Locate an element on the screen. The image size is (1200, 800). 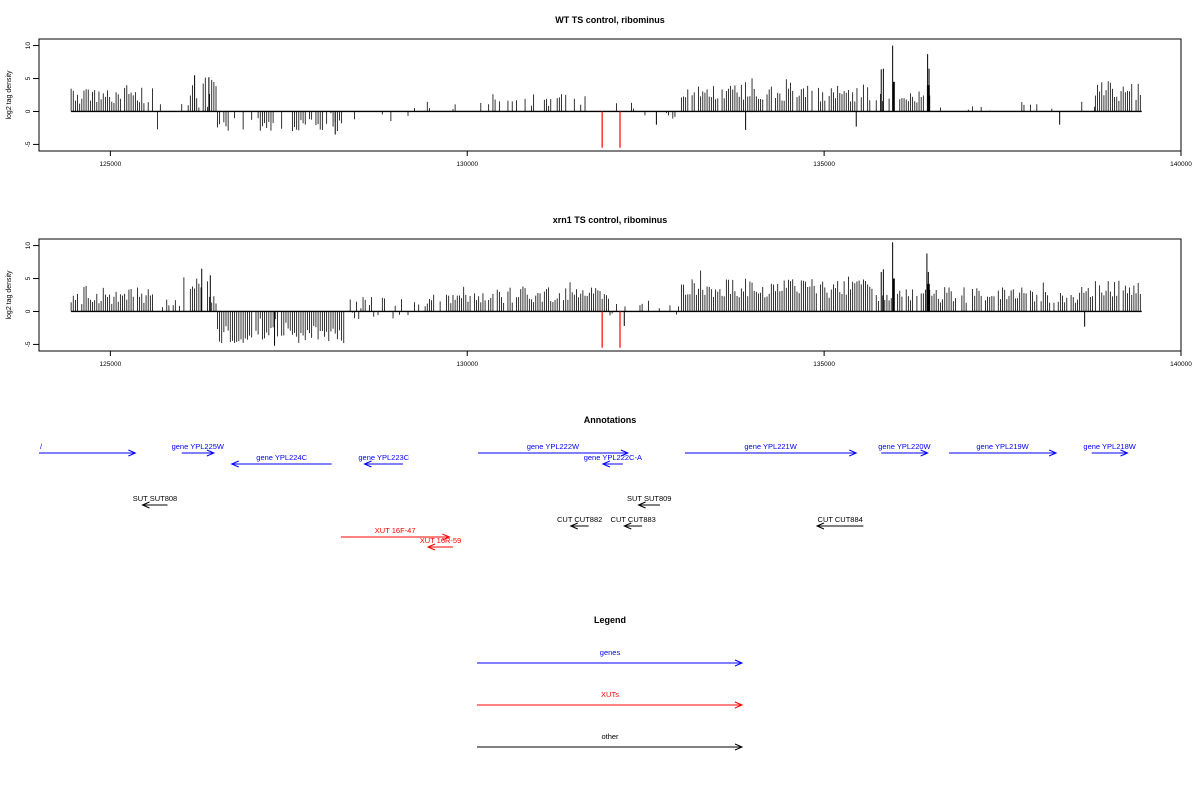
legend-title: Legend is located at coordinates (610, 620).